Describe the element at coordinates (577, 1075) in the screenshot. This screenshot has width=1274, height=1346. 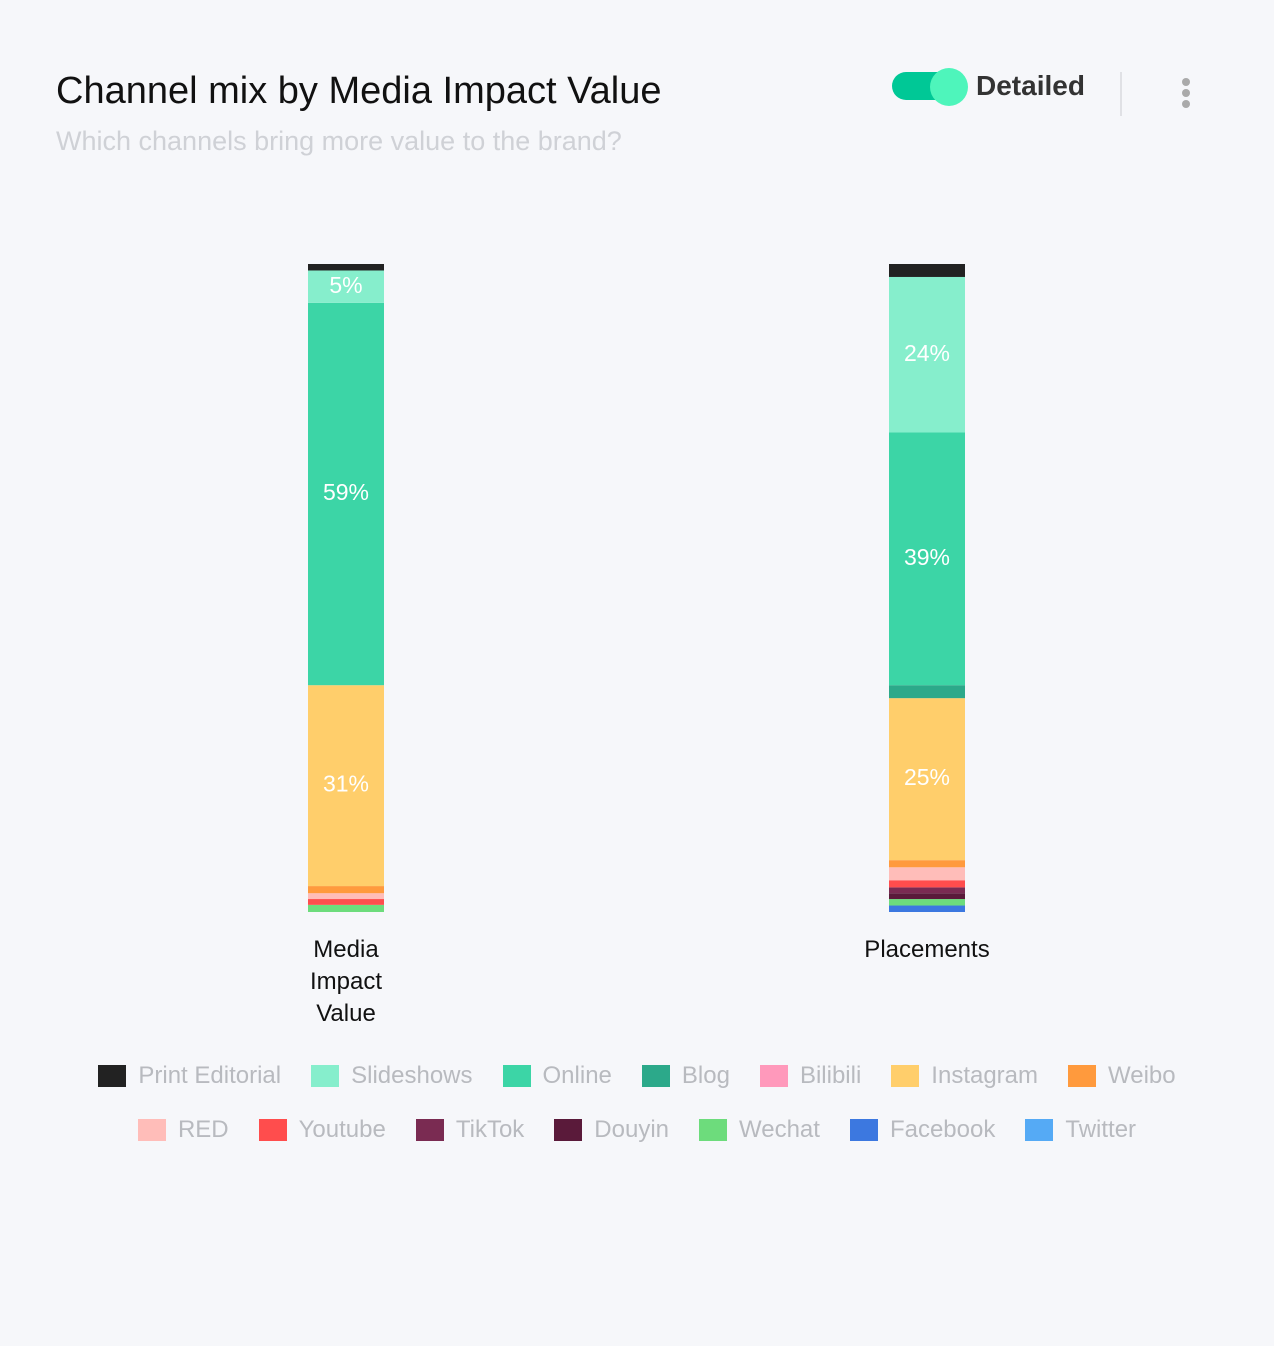
I see `legend-label: Online` at that location.